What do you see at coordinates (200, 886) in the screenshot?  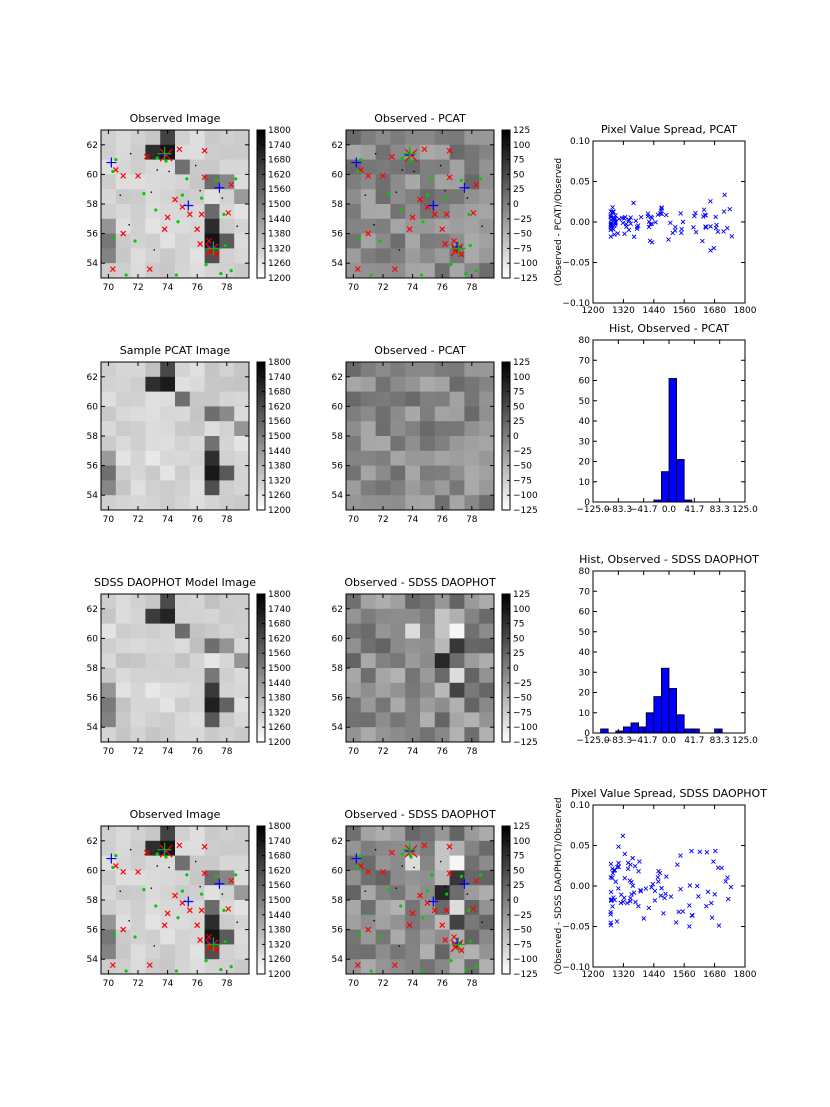 I see `black-dot-marker` at bounding box center [200, 886].